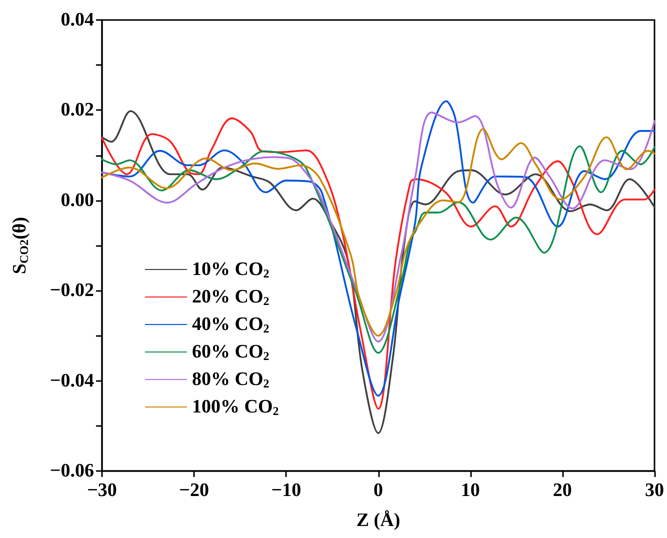 The image size is (667, 538). Describe the element at coordinates (562, 490) in the screenshot. I see `x-tick-label: 20` at that location.